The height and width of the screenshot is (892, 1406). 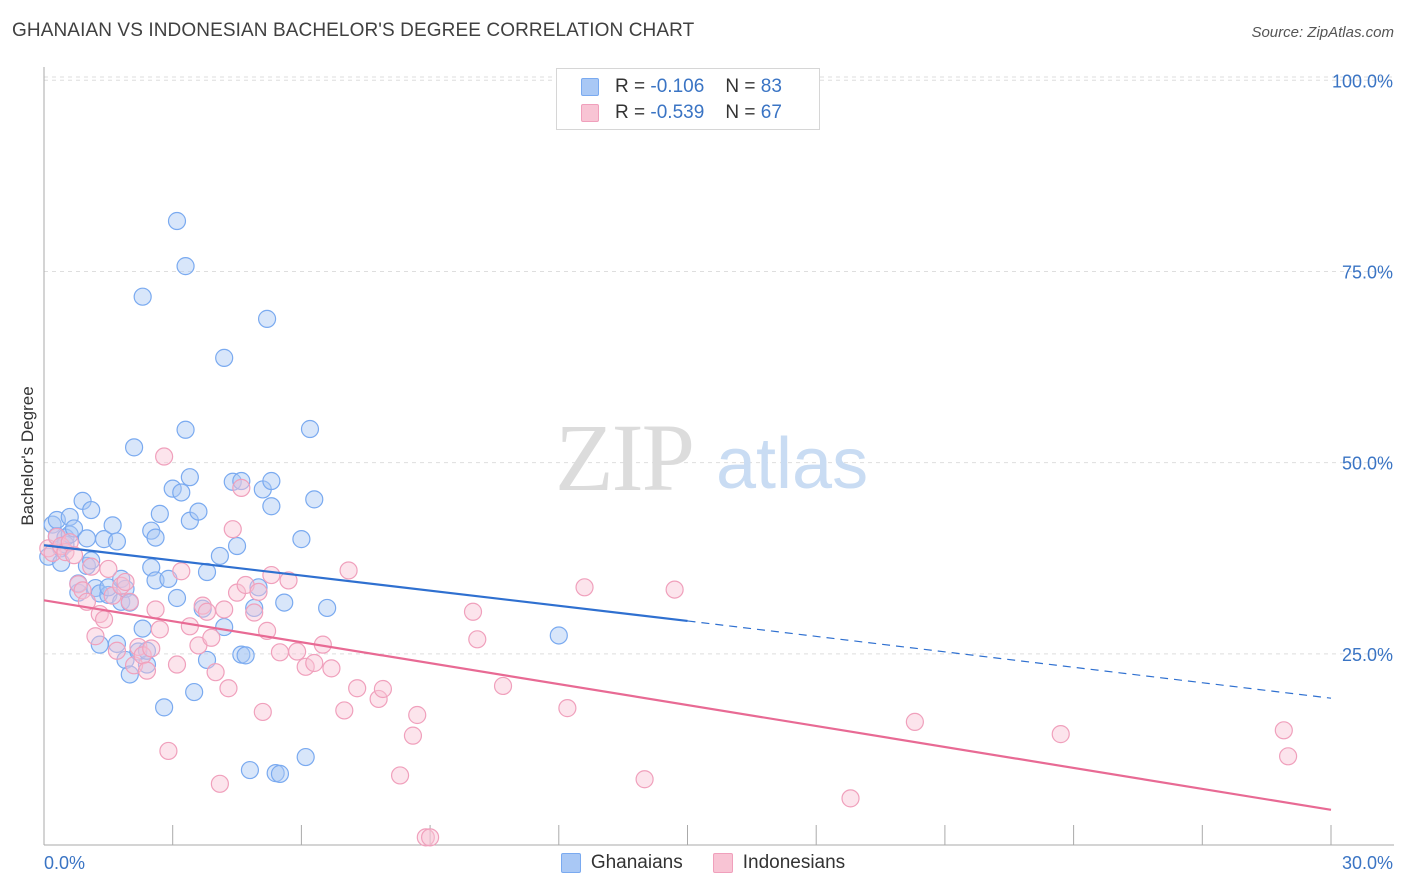 I want to click on n-value-indonesians: 67, so click(x=771, y=112).